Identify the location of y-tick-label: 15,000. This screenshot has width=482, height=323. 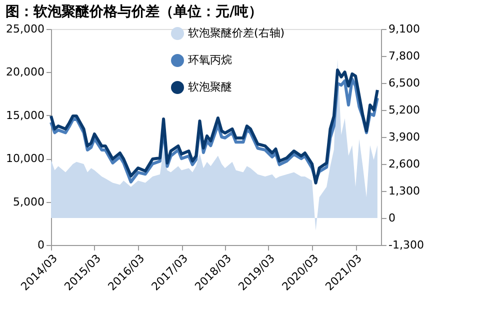
(25, 115).